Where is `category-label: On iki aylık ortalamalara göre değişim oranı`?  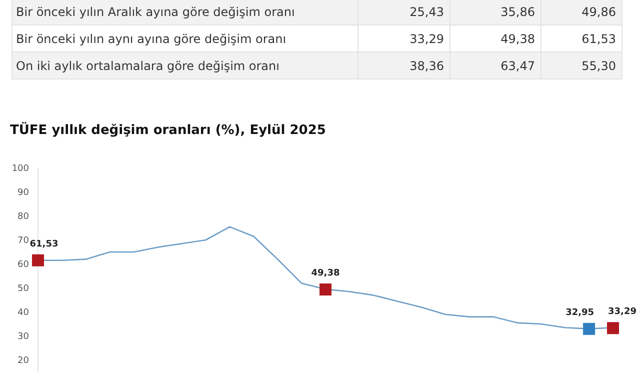
category-label: On iki aylık ortalamalara göre değişim oranı is located at coordinates (148, 66).